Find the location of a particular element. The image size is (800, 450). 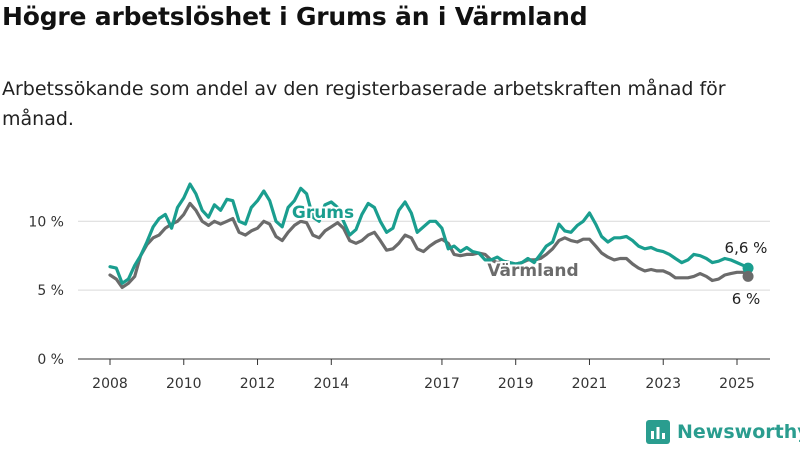

chart-title: Högre arbetslöshet i Grums än i Värmland is located at coordinates (295, 16).